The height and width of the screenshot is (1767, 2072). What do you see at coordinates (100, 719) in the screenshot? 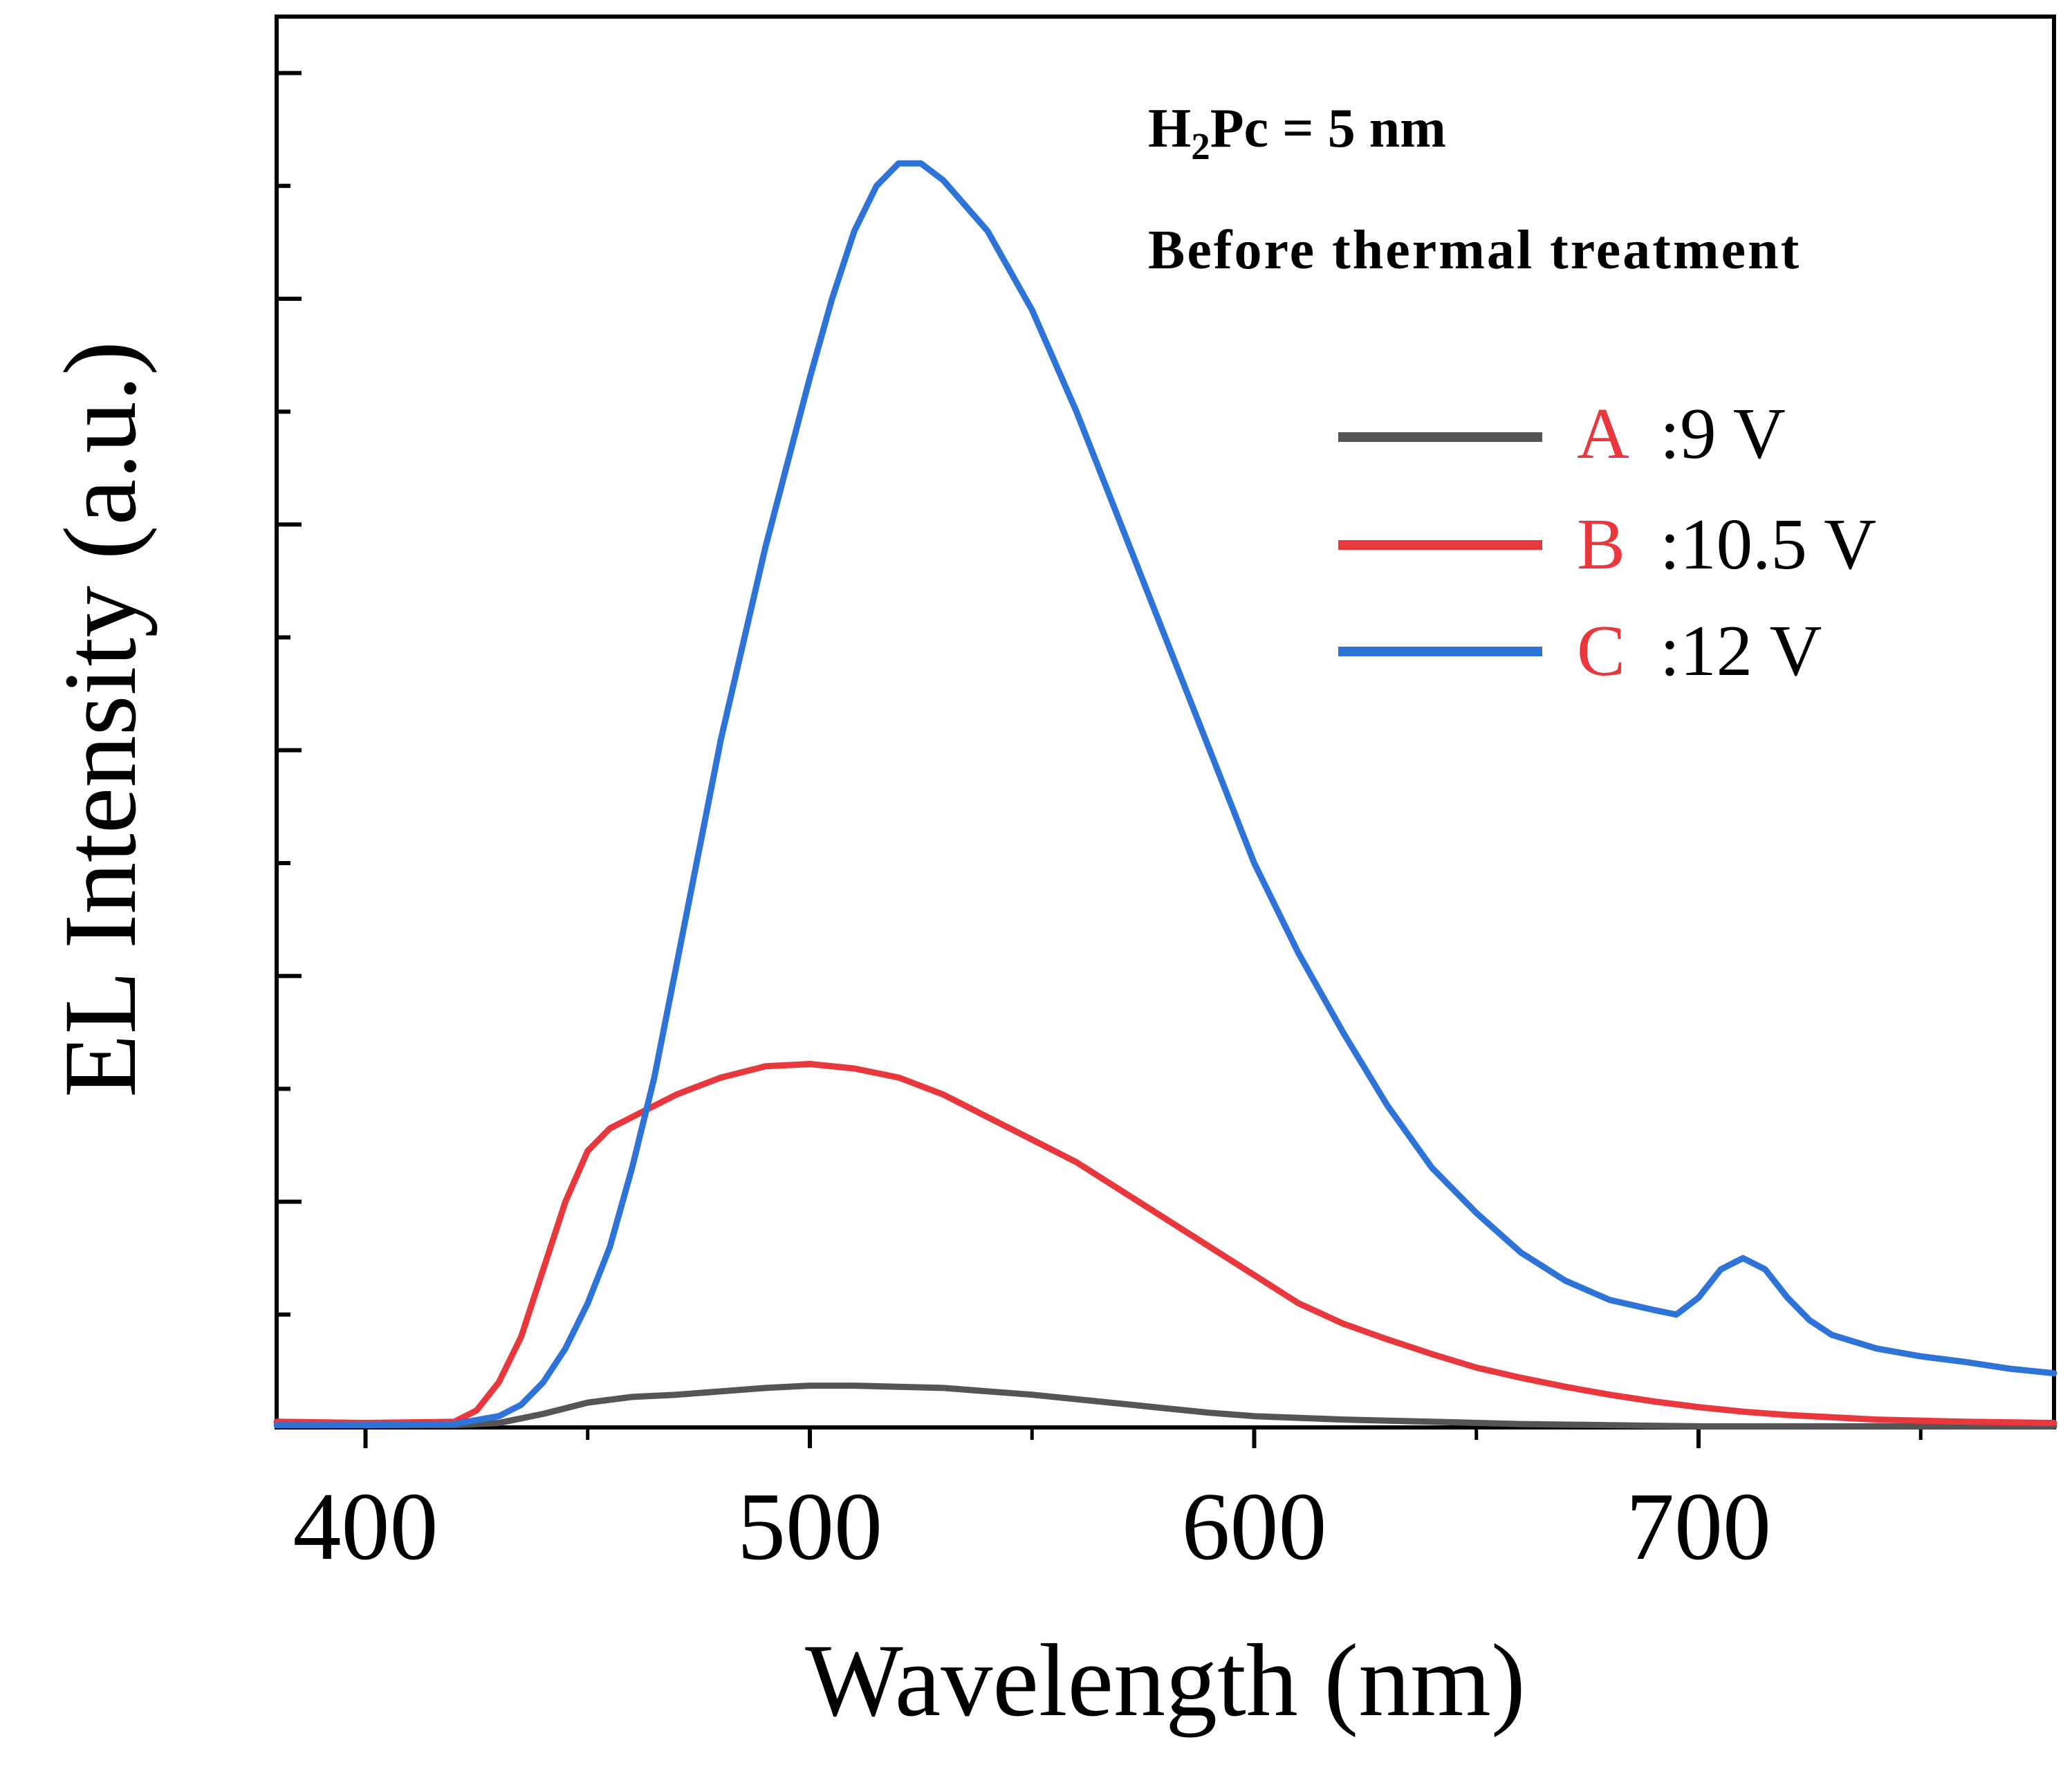
I see `y-axis-label: EL Intensity (a.u.)` at bounding box center [100, 719].